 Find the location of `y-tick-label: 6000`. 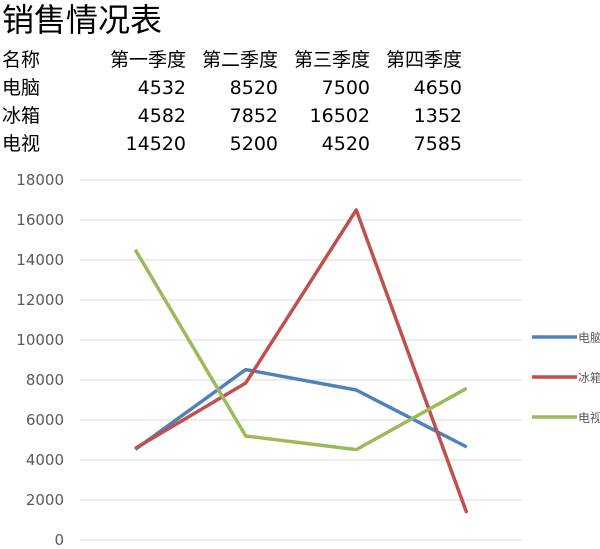

y-tick-label: 6000 is located at coordinates (45, 420).